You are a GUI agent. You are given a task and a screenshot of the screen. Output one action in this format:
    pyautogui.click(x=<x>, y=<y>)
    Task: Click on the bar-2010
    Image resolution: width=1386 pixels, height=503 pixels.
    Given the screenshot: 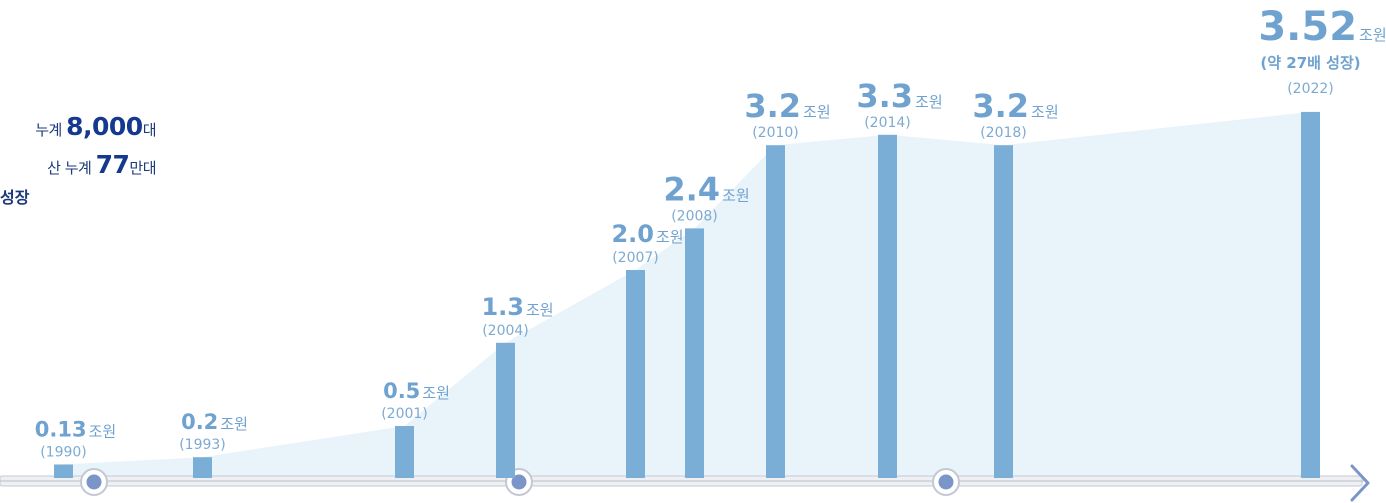 What is the action you would take?
    pyautogui.click(x=775, y=311)
    